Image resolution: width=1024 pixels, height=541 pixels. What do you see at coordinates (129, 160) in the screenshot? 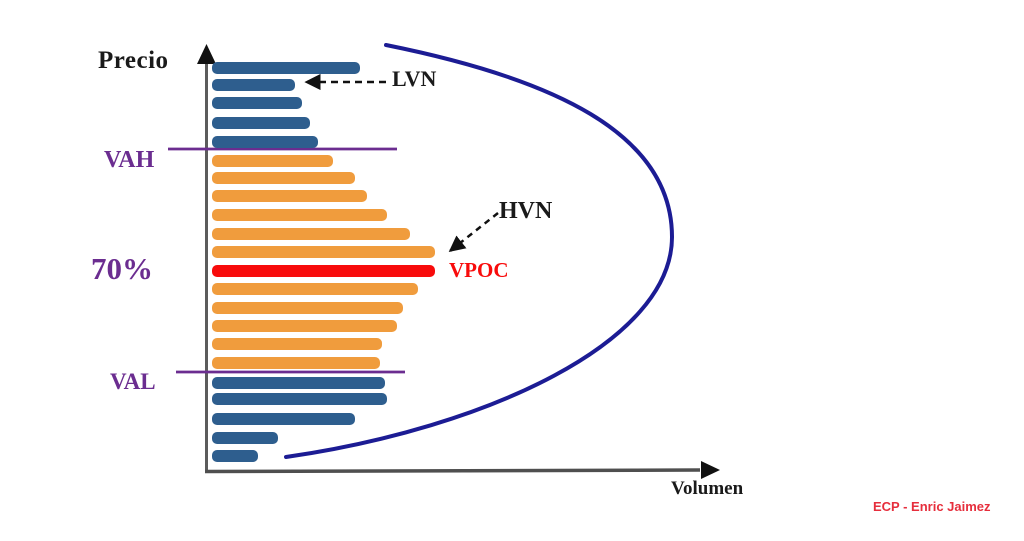
I see `vah-label: VAH` at bounding box center [129, 160].